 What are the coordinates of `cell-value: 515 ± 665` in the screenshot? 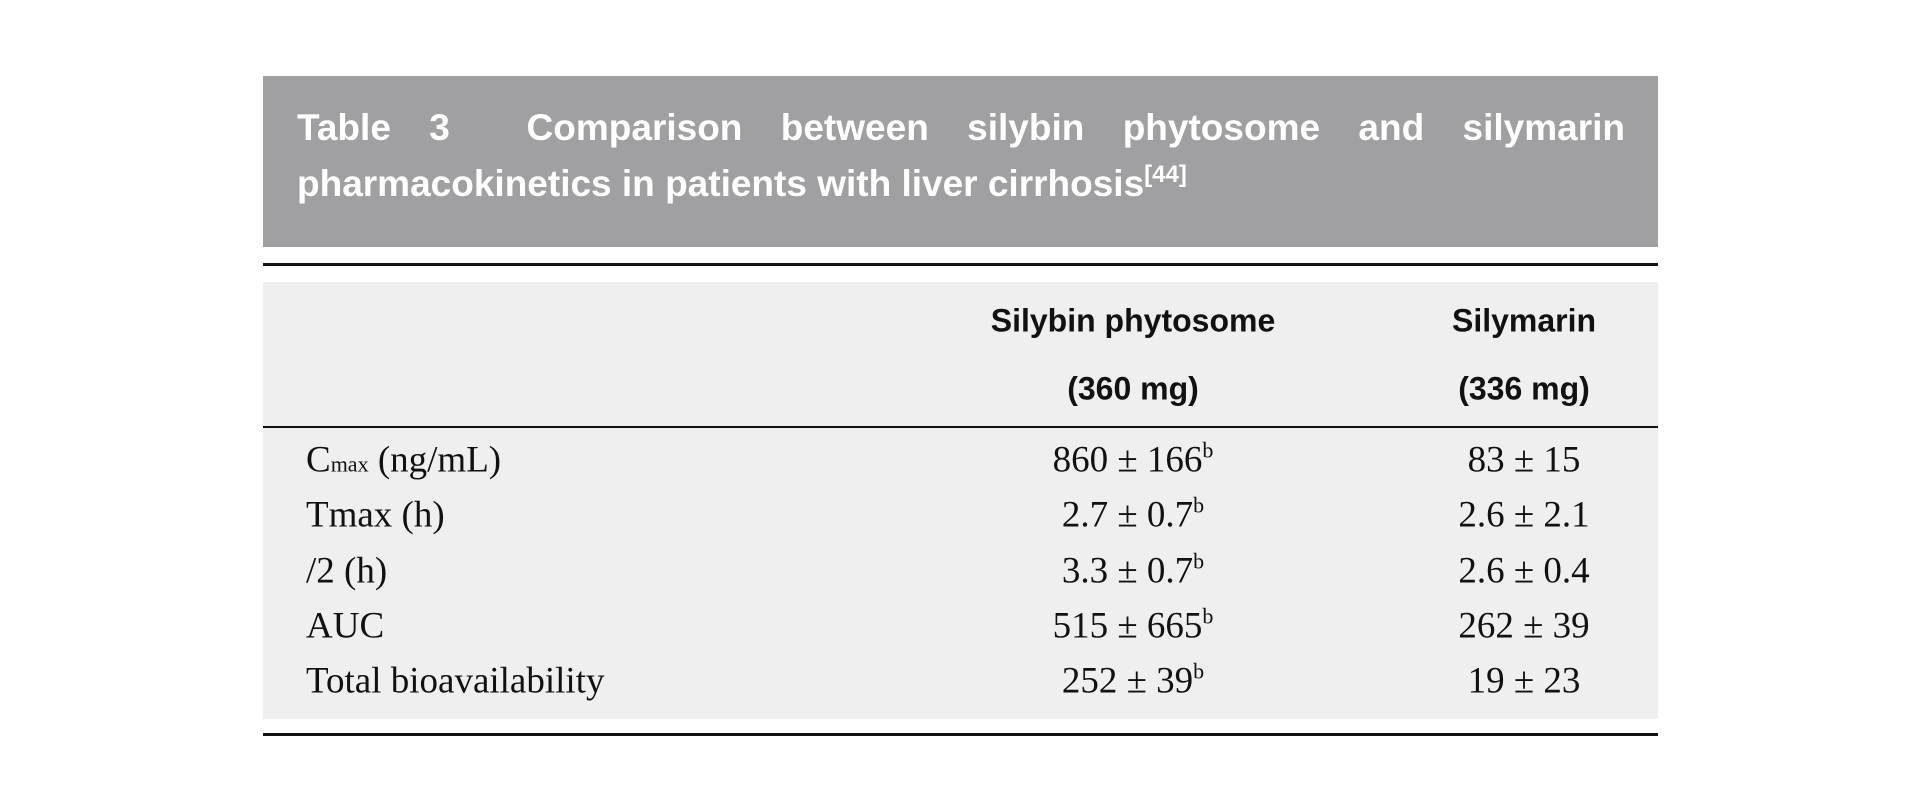 It's located at (1127, 626).